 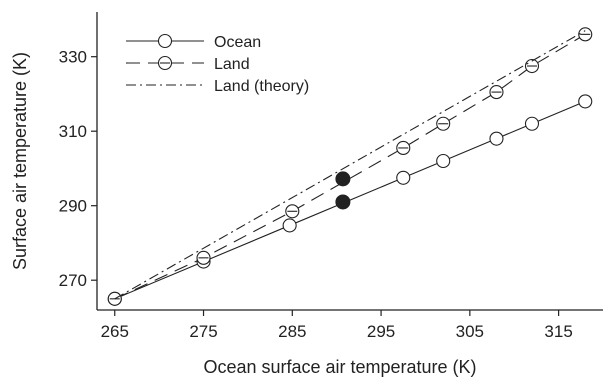 I want to click on y-tick-label: 310, so click(x=73, y=131).